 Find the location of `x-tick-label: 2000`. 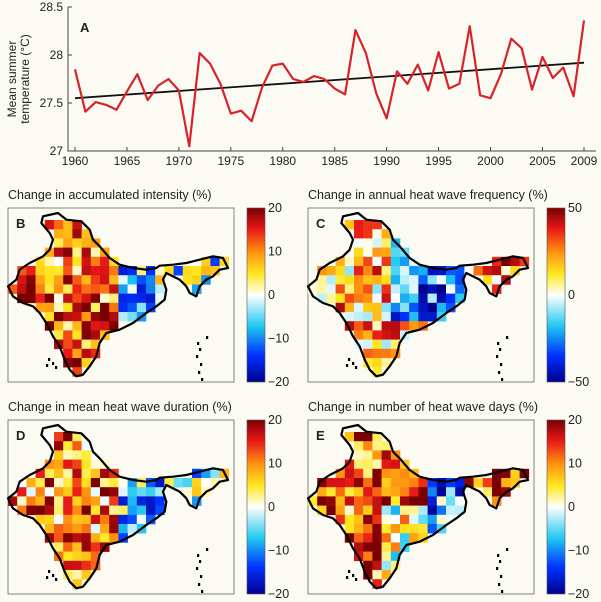

x-tick-label: 2000 is located at coordinates (490, 161).